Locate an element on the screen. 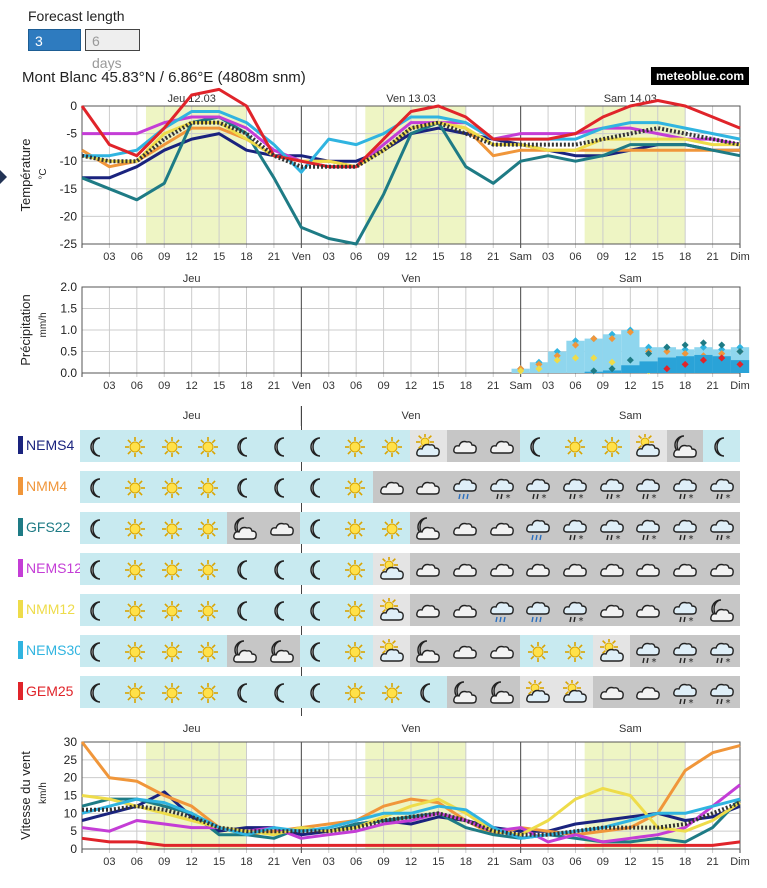 This screenshot has width=767, height=888. symbol-day-labels: Jeu Ven Sam is located at coordinates (412, 416).